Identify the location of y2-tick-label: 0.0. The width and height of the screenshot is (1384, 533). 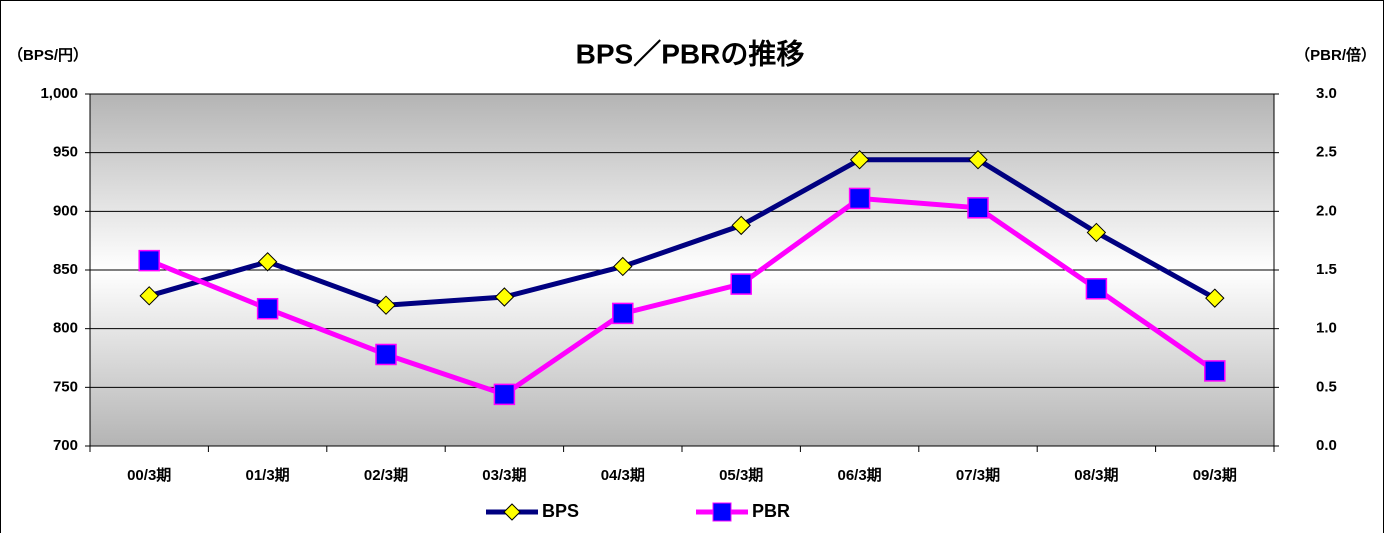
(1326, 445).